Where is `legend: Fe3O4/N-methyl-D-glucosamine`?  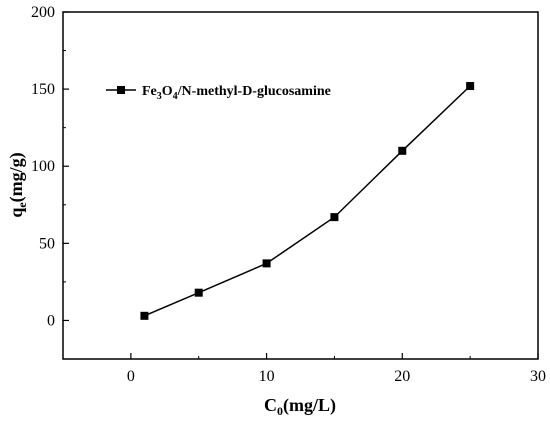
legend: Fe3O4/N-methyl-D-glucosamine is located at coordinates (218, 93).